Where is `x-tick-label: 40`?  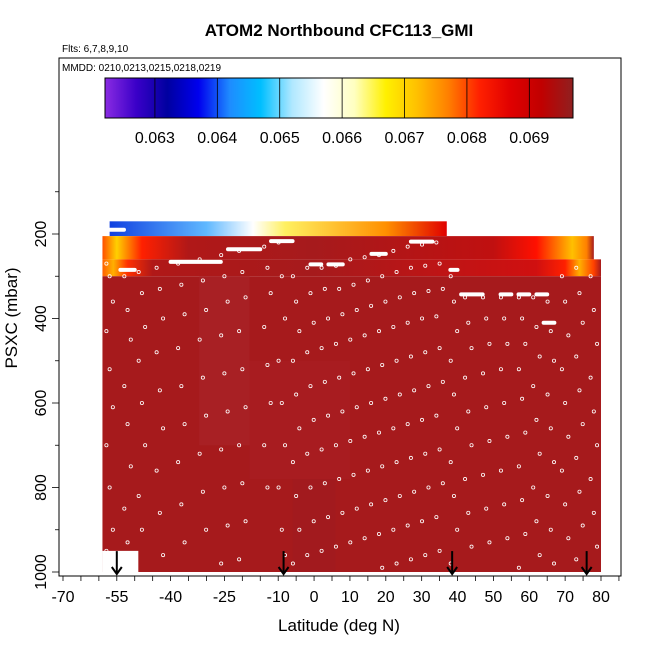
x-tick-label: 40 is located at coordinates (458, 597).